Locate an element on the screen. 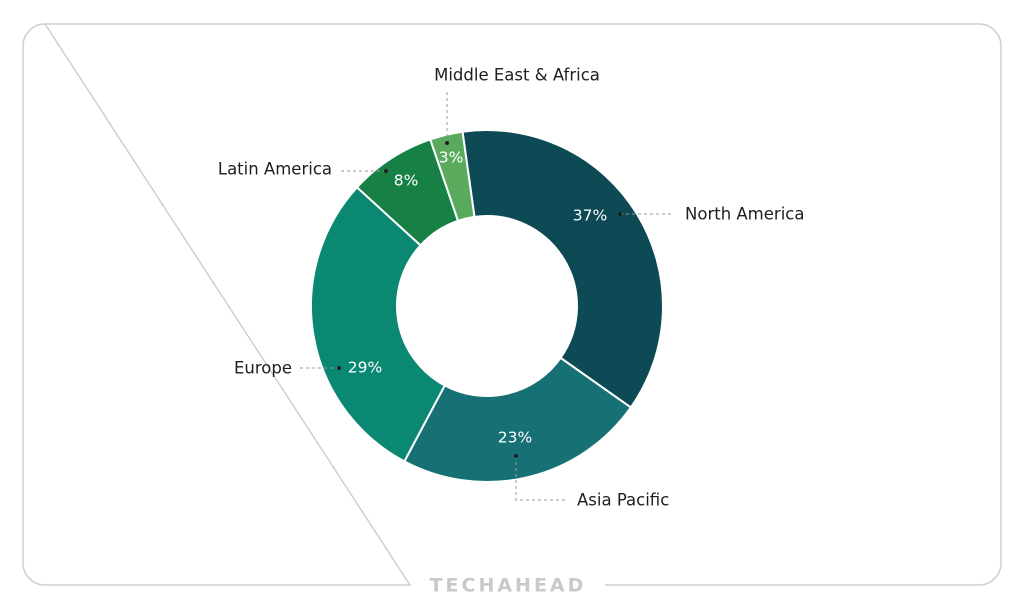  watermark: TECHAHEAD is located at coordinates (508, 586).